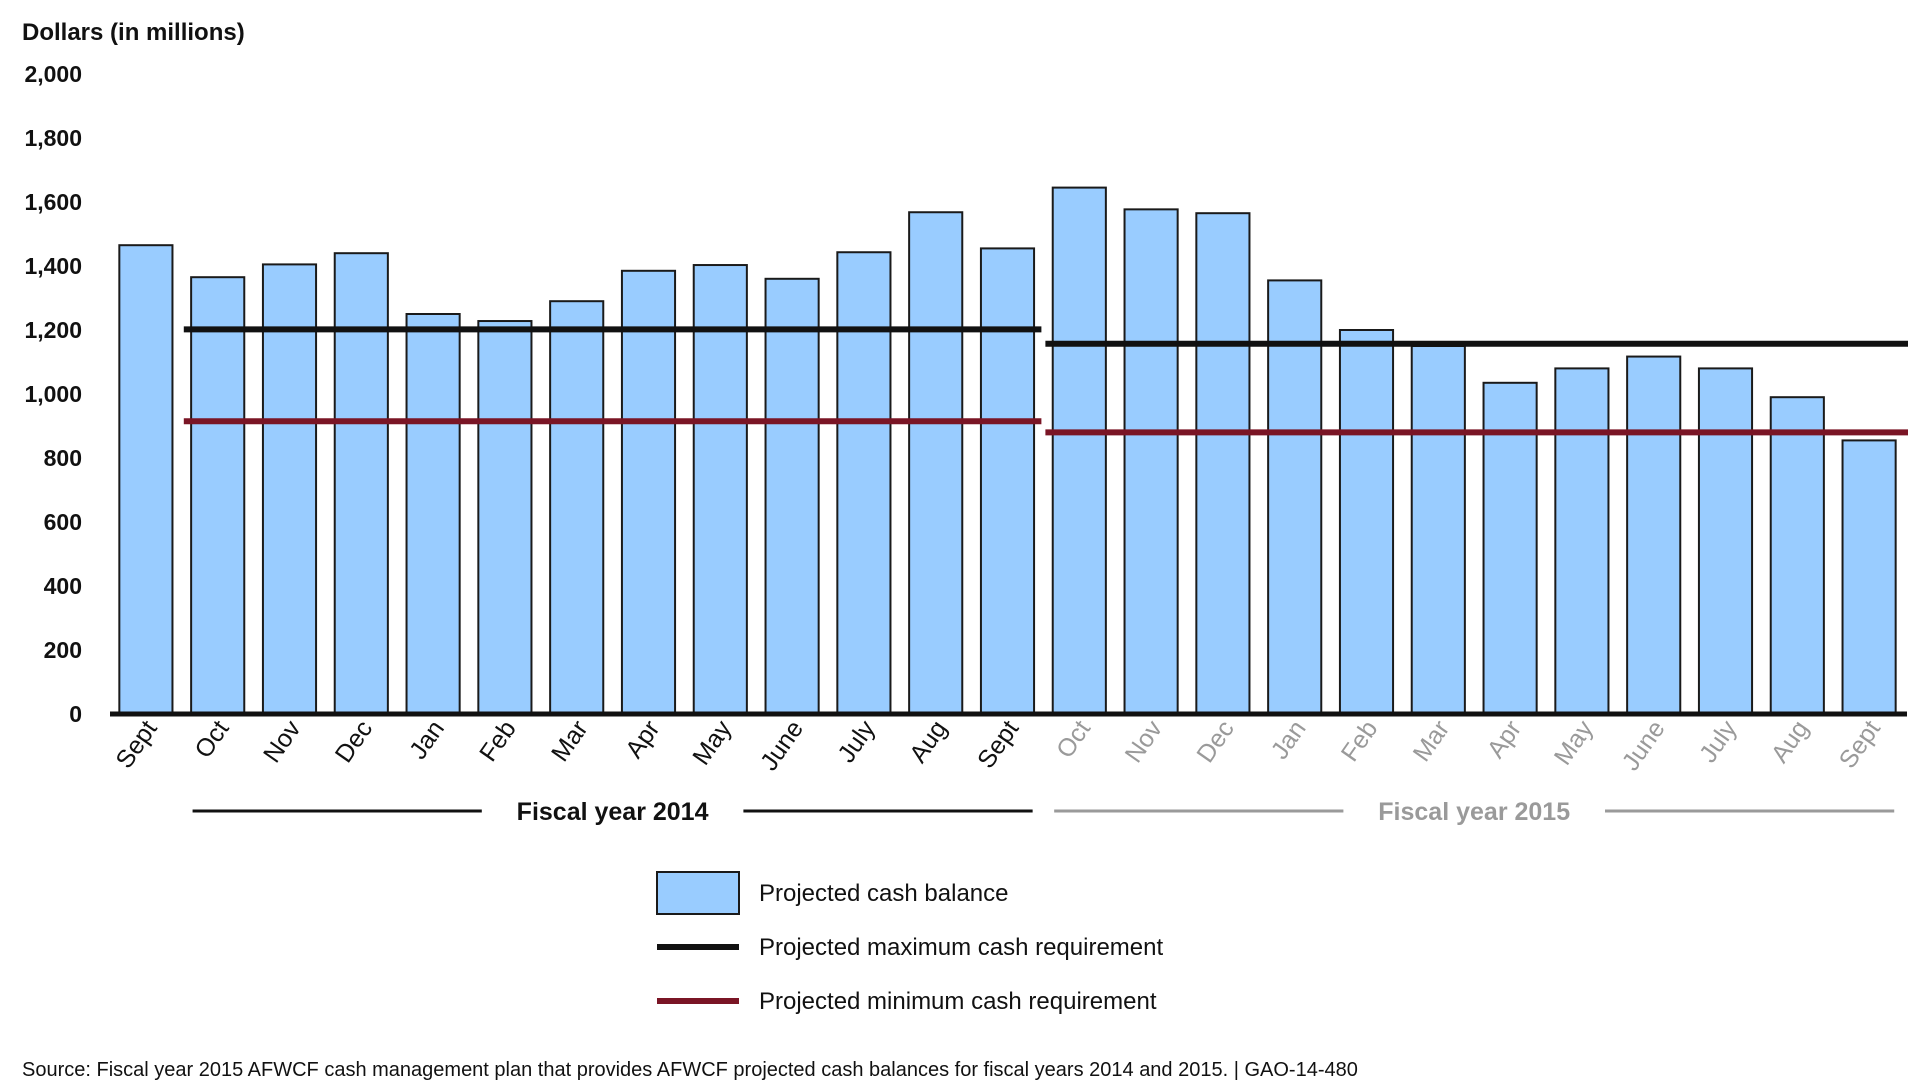 Image resolution: width=1920 pixels, height=1080 pixels. I want to click on legend-label: Projected maximum cash requirement, so click(961, 947).